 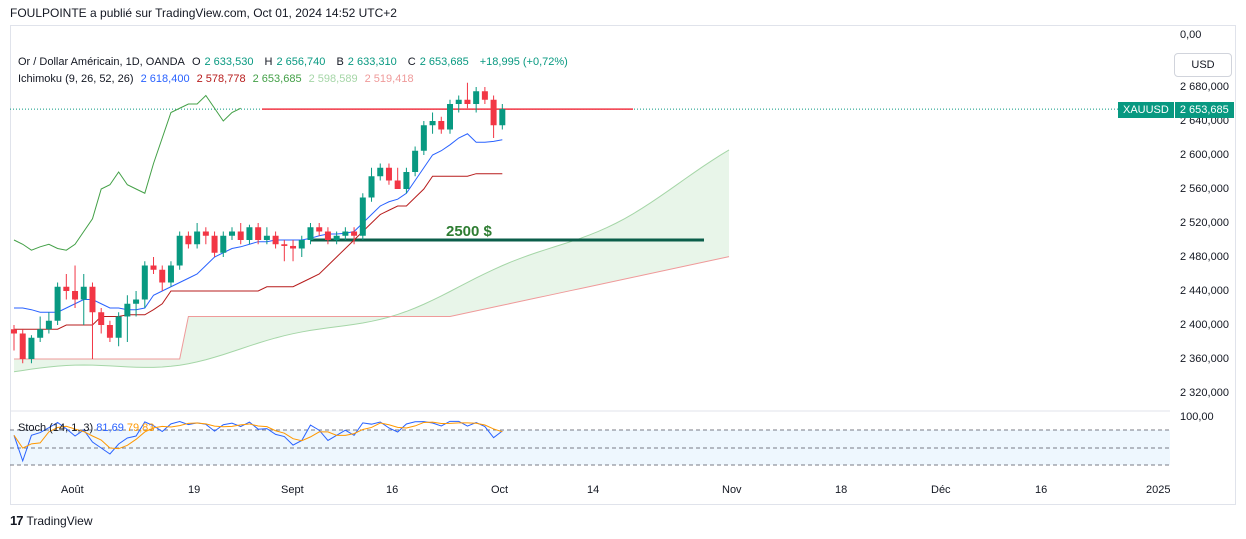 I want to click on high-value: 2 656,740, so click(x=301, y=62).